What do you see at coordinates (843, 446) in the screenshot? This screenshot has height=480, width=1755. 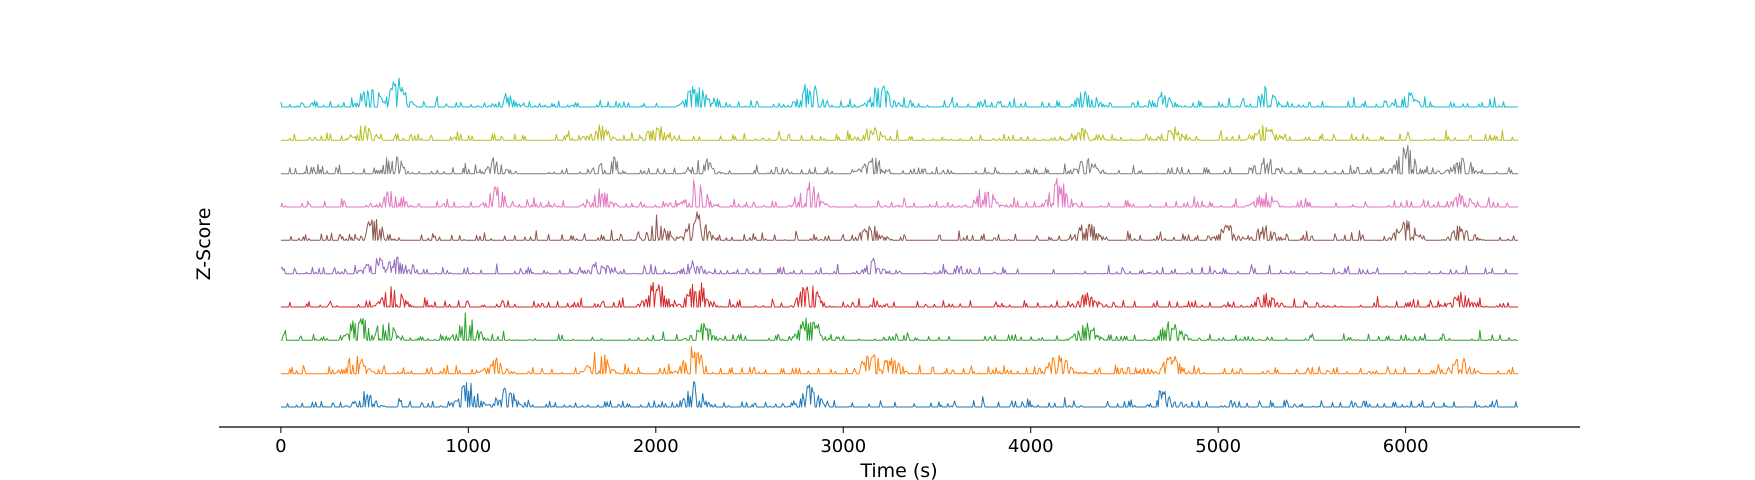 I see `x-tick-label: 3000` at bounding box center [843, 446].